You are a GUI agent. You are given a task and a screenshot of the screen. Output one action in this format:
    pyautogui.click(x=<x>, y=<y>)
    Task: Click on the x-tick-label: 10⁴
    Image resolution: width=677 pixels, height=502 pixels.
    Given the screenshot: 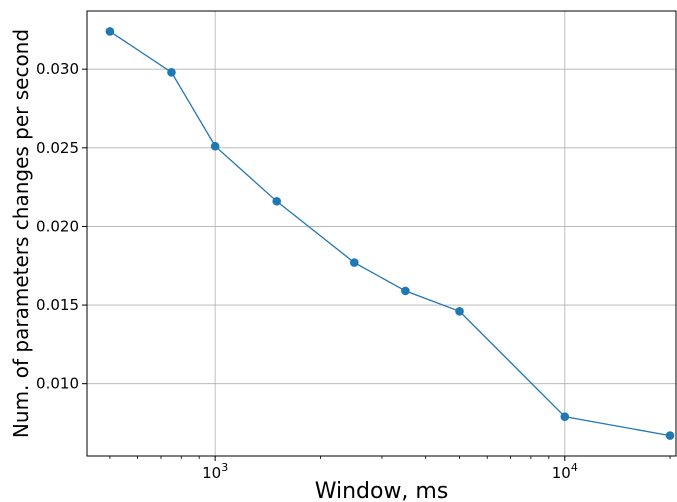 What is the action you would take?
    pyautogui.click(x=565, y=471)
    